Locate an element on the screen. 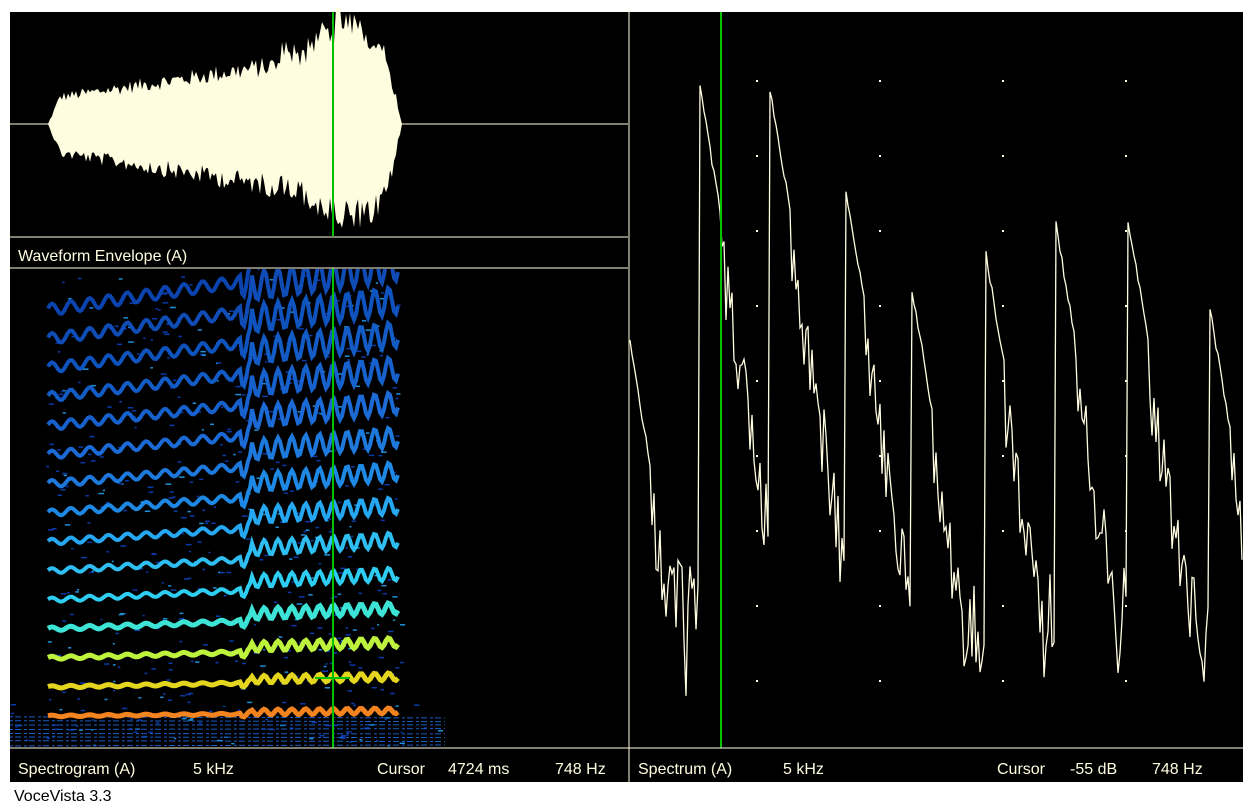  status-text: 4724 ms is located at coordinates (478, 769).